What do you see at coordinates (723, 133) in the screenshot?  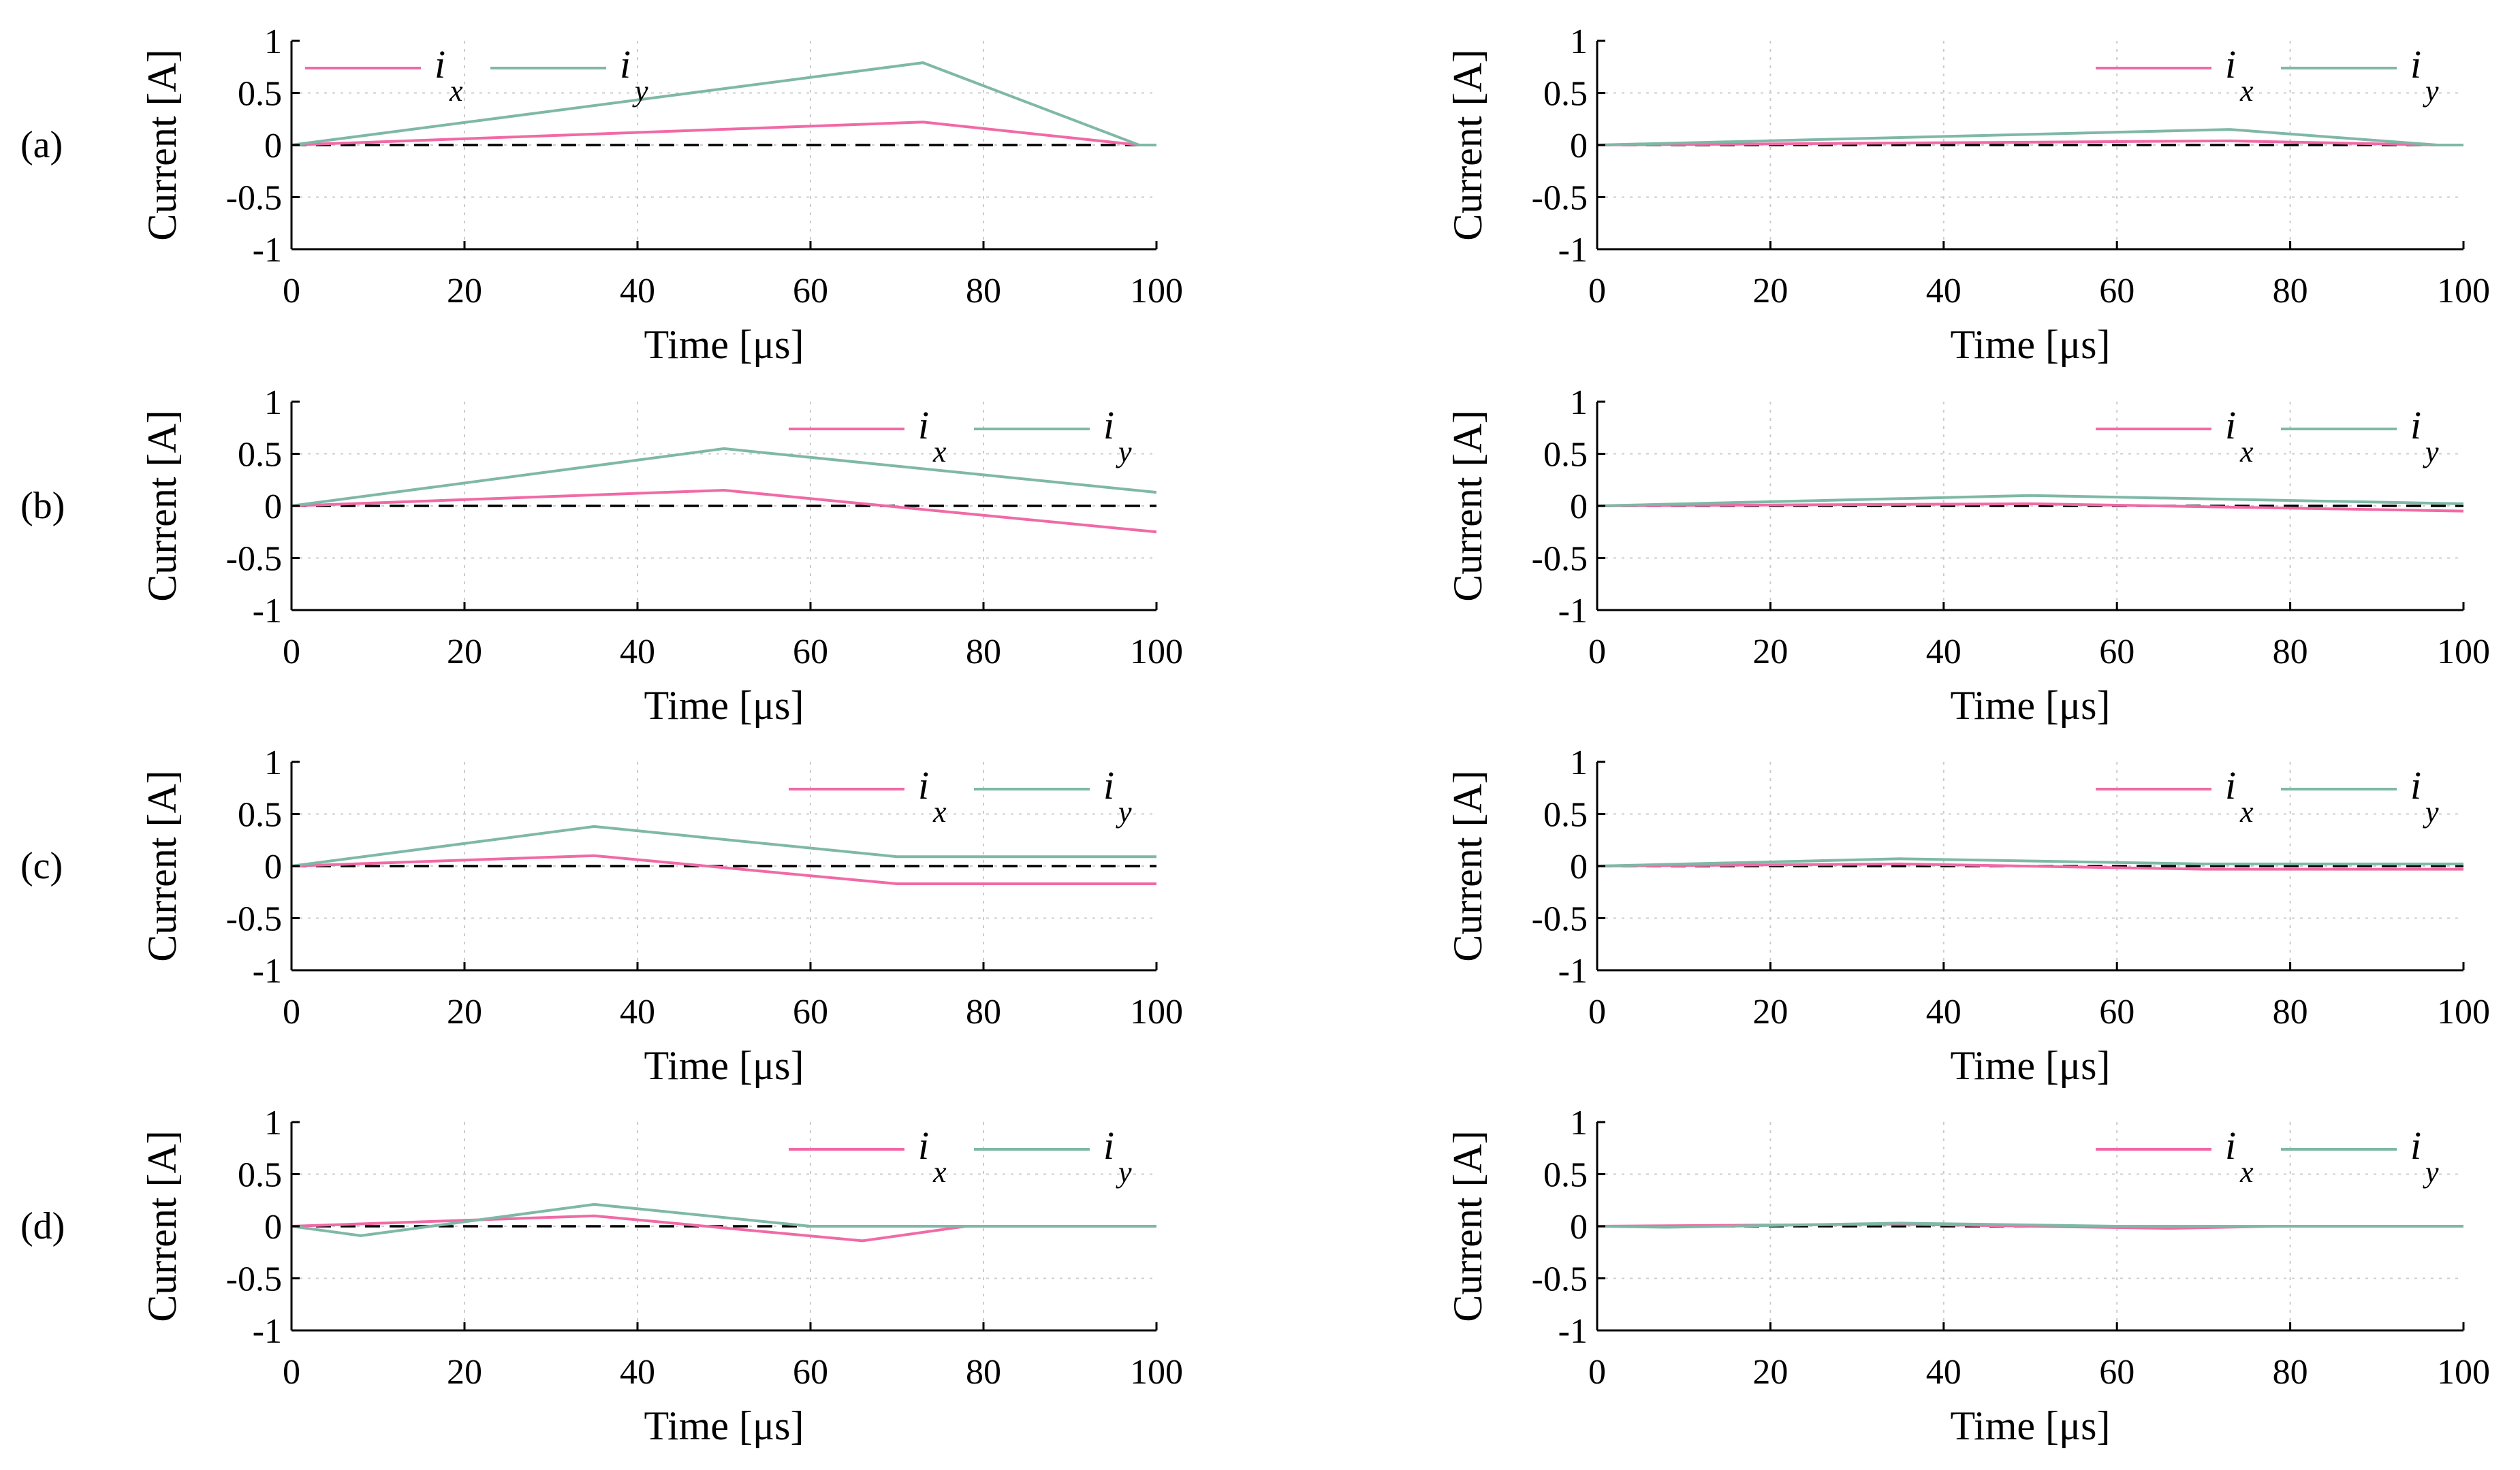 I see `series-line-ix` at bounding box center [723, 133].